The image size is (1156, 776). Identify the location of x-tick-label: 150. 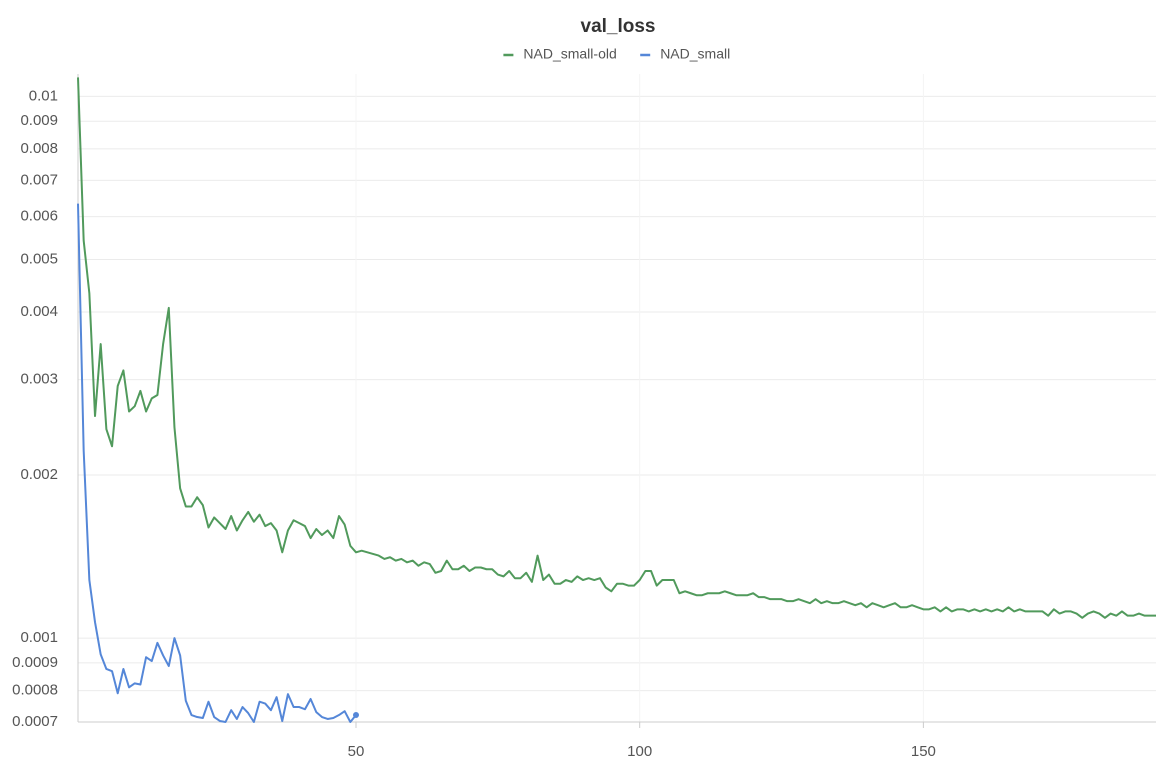
(923, 751).